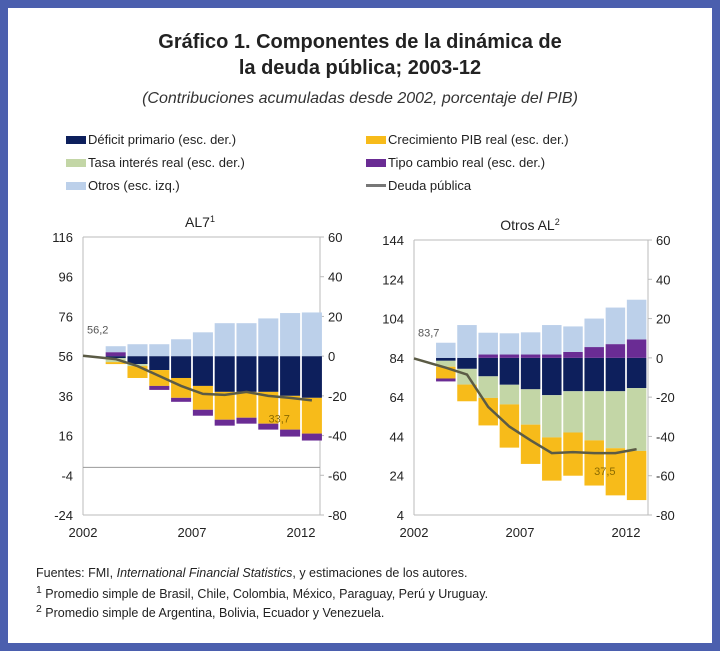 Image resolution: width=720 pixels, height=651 pixels. Describe the element at coordinates (66, 277) in the screenshot. I see `y-tick-left: 96` at that location.